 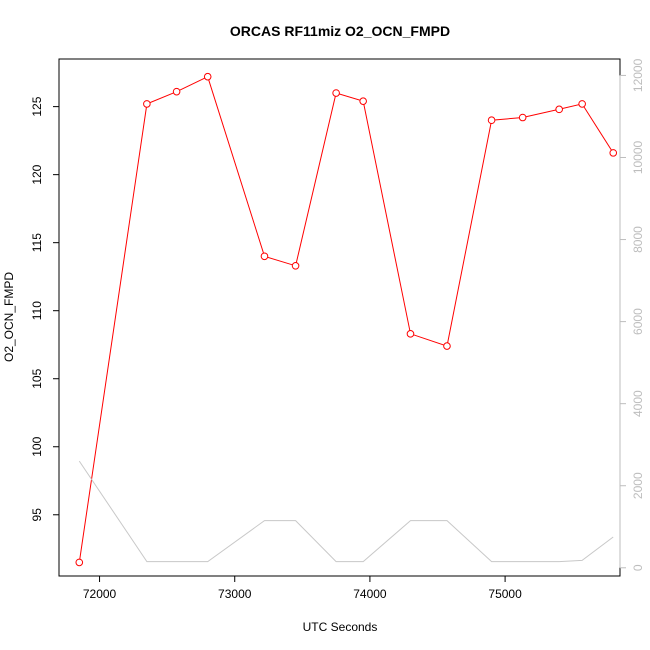 What do you see at coordinates (638, 157) in the screenshot?
I see `y2-tick-label: 10000` at bounding box center [638, 157].